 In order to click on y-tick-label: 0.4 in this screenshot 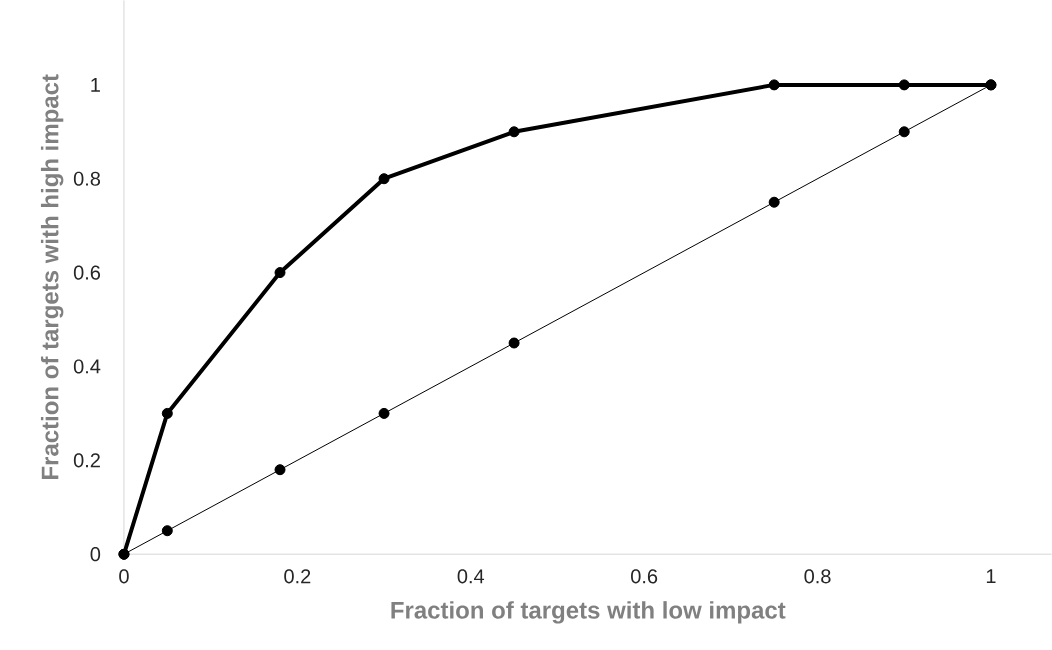, I will do `click(87, 366)`.